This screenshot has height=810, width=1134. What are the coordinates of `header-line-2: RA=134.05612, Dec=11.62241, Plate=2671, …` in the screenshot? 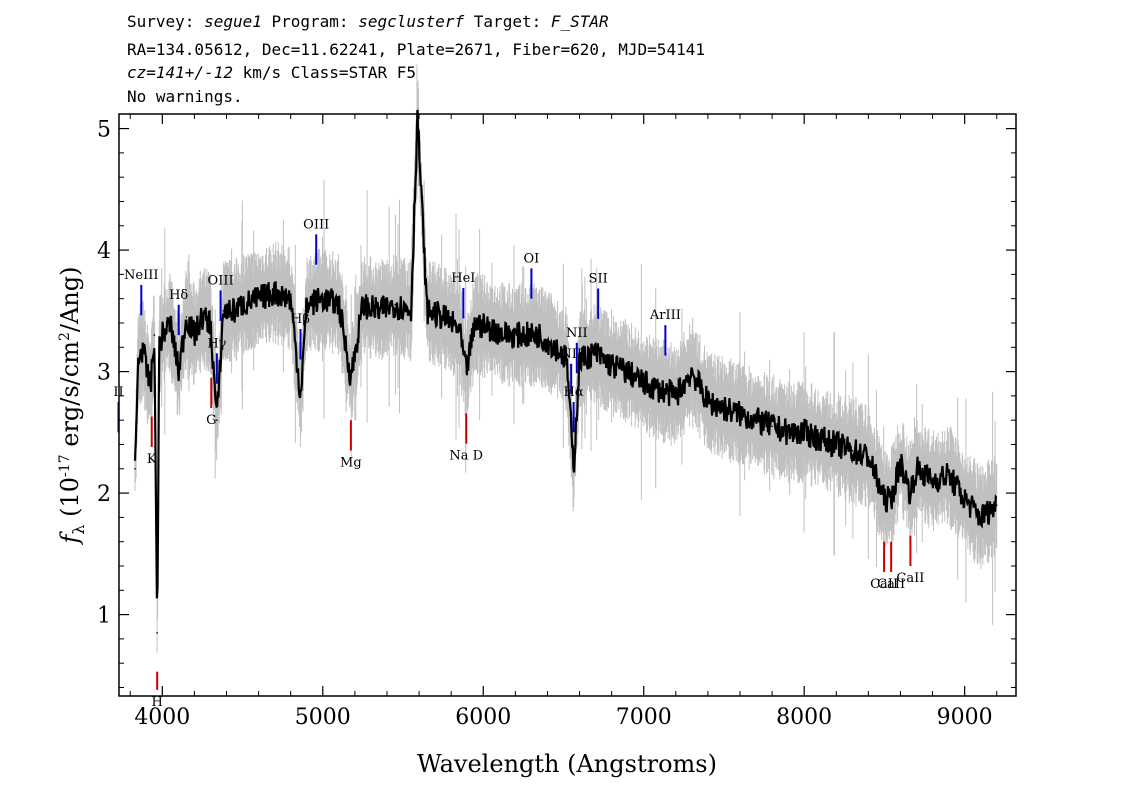 It's located at (416, 49).